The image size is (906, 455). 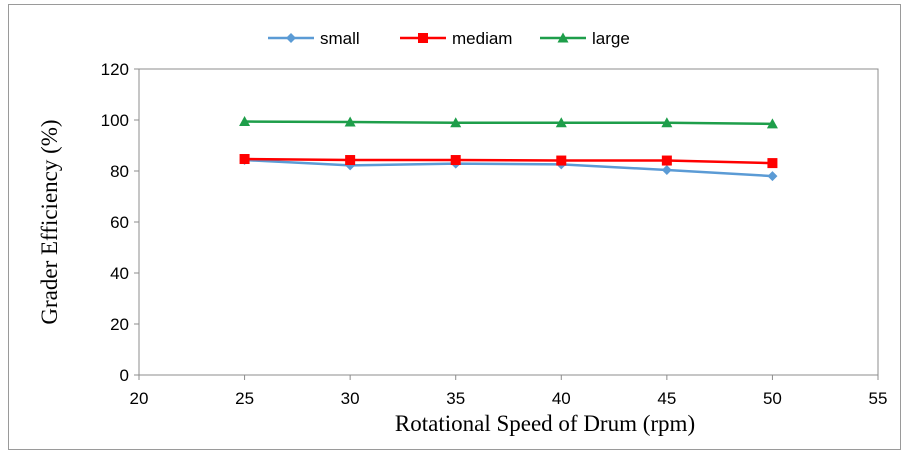 I want to click on y-tick-label: 0, so click(x=124, y=375).